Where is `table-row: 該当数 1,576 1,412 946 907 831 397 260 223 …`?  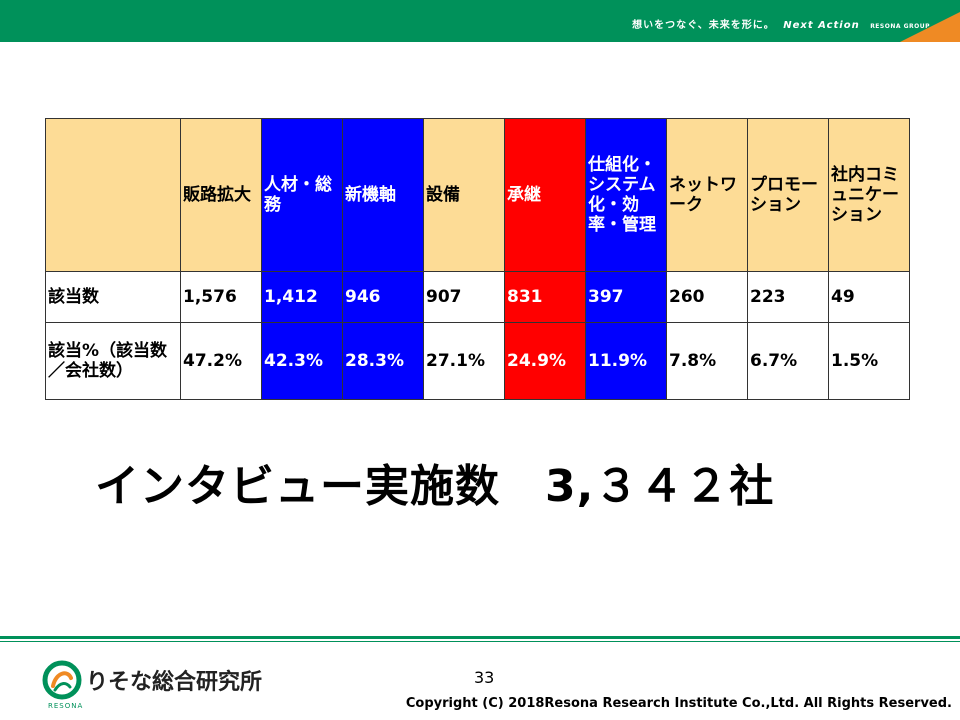 table-row: 該当数 1,576 1,412 946 907 831 397 260 223 … is located at coordinates (477, 297).